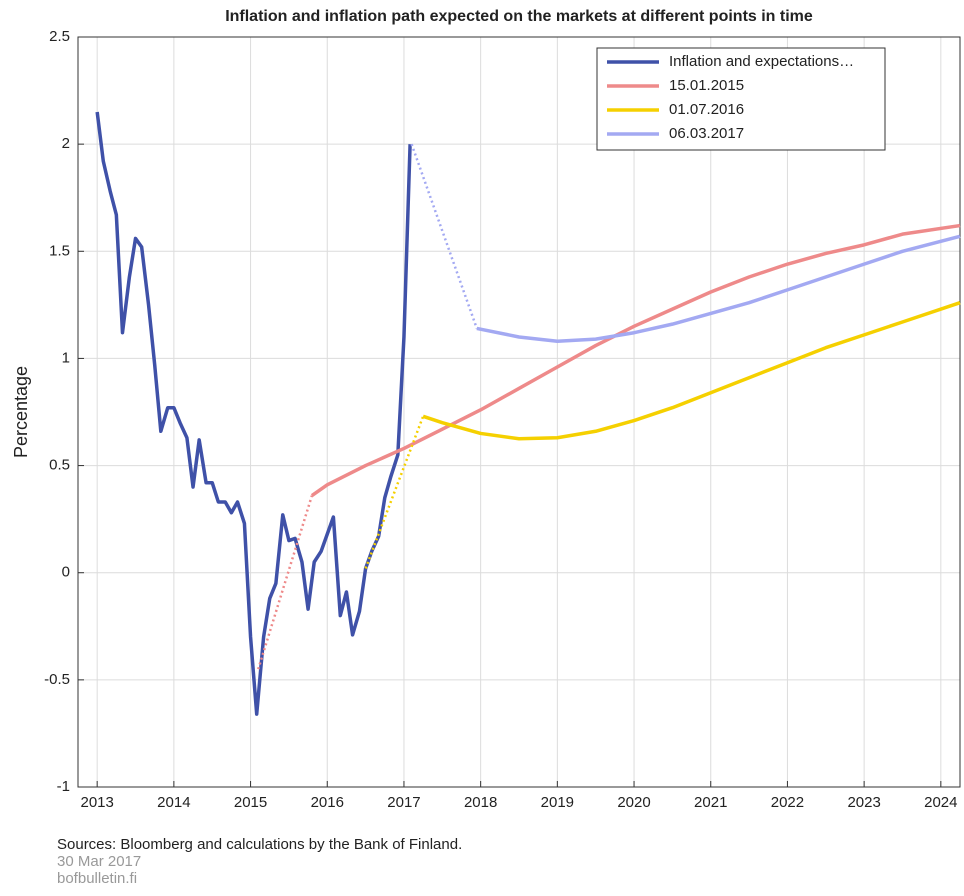 The image size is (964, 896). Describe the element at coordinates (59, 250) in the screenshot. I see `y-tick-label: 1.5` at that location.